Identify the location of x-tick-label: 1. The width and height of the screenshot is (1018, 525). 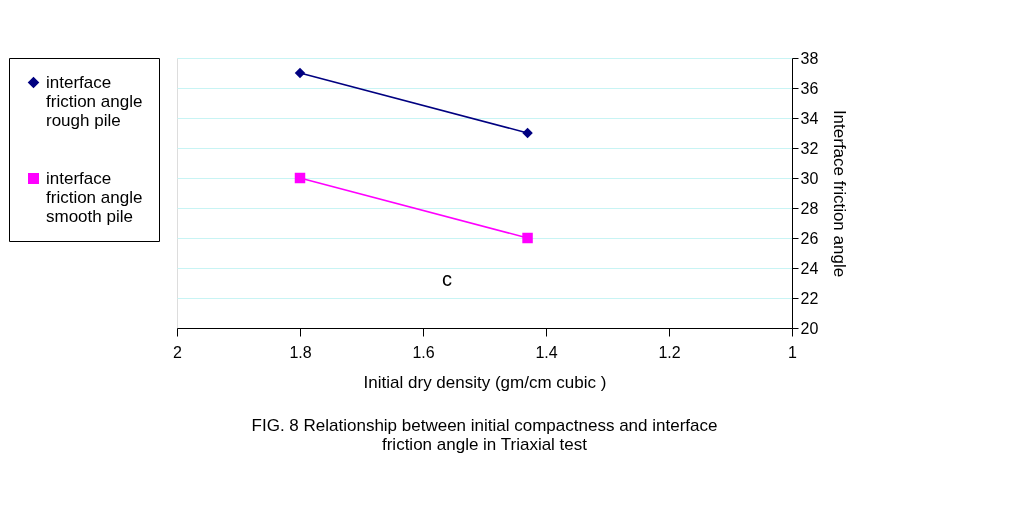
(793, 352).